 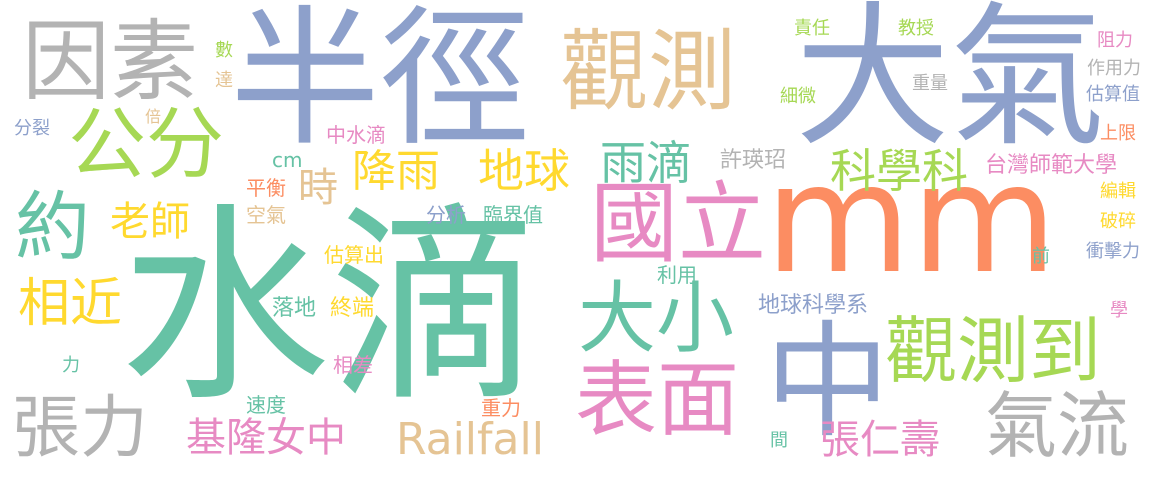 I want to click on word-national: 國立, so click(x=678, y=223).